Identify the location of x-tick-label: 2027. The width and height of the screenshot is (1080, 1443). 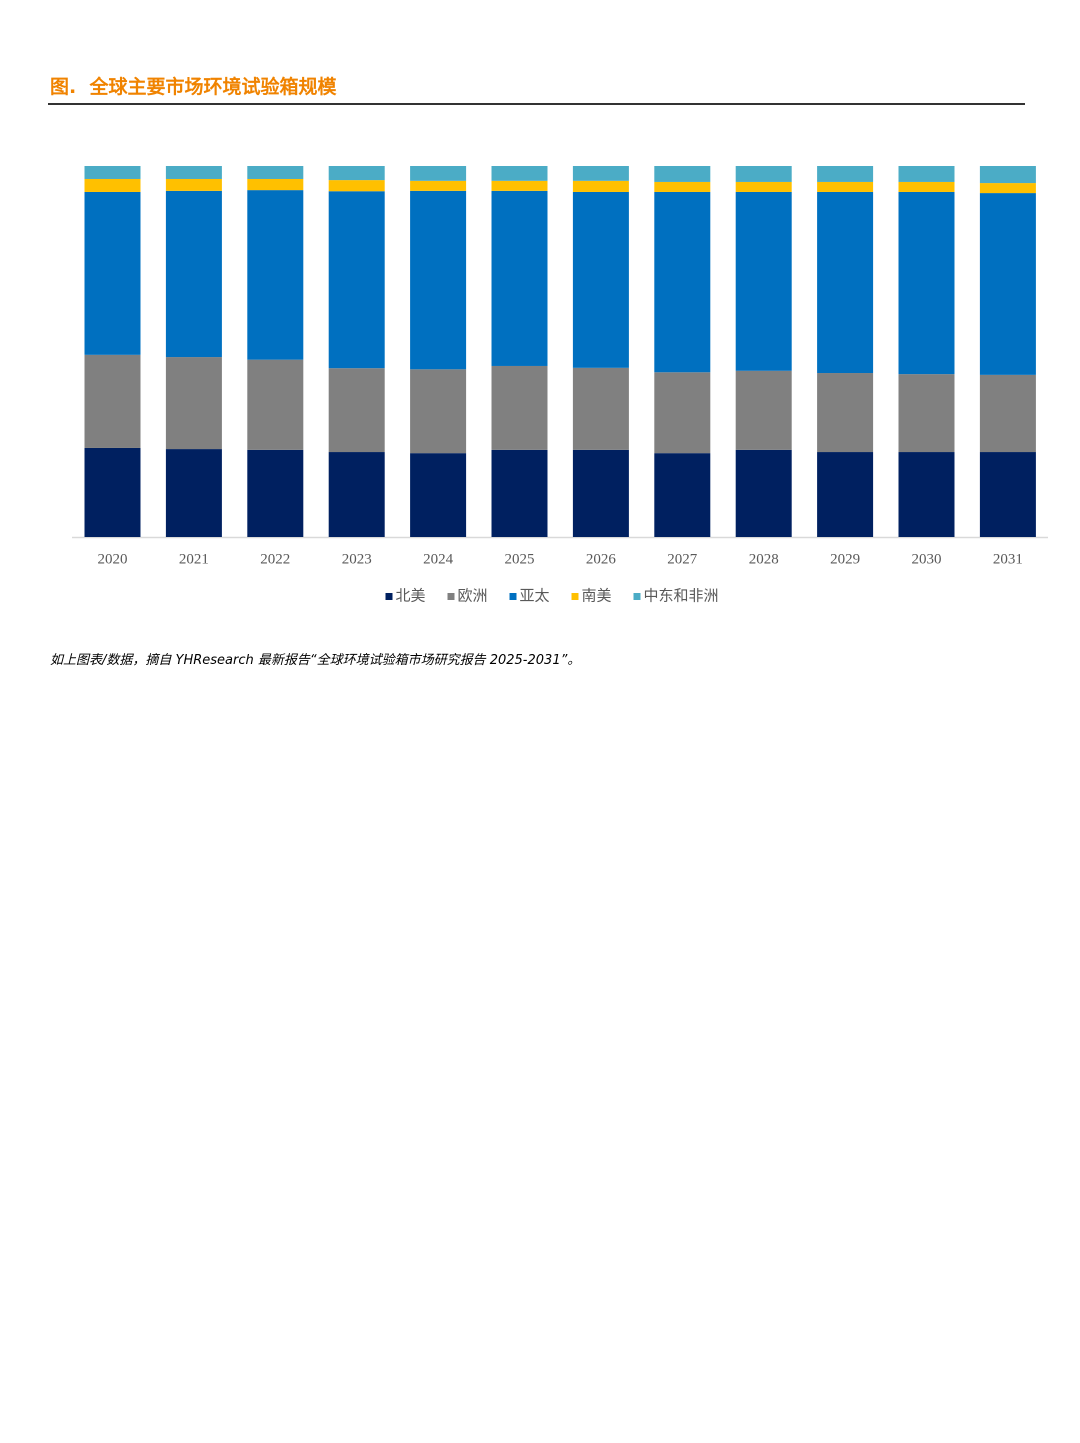
(682, 559).